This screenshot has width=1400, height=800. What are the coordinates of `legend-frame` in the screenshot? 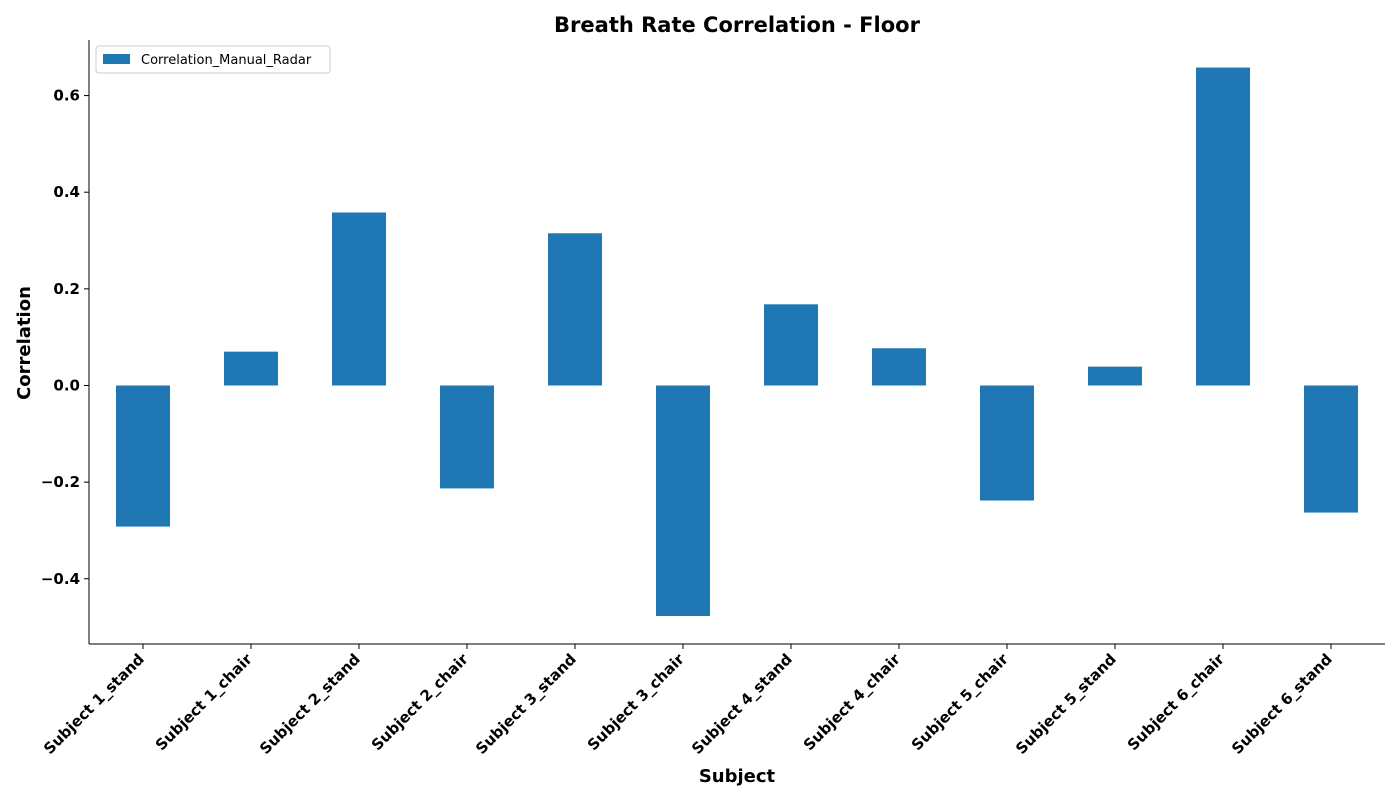 It's located at (213, 59).